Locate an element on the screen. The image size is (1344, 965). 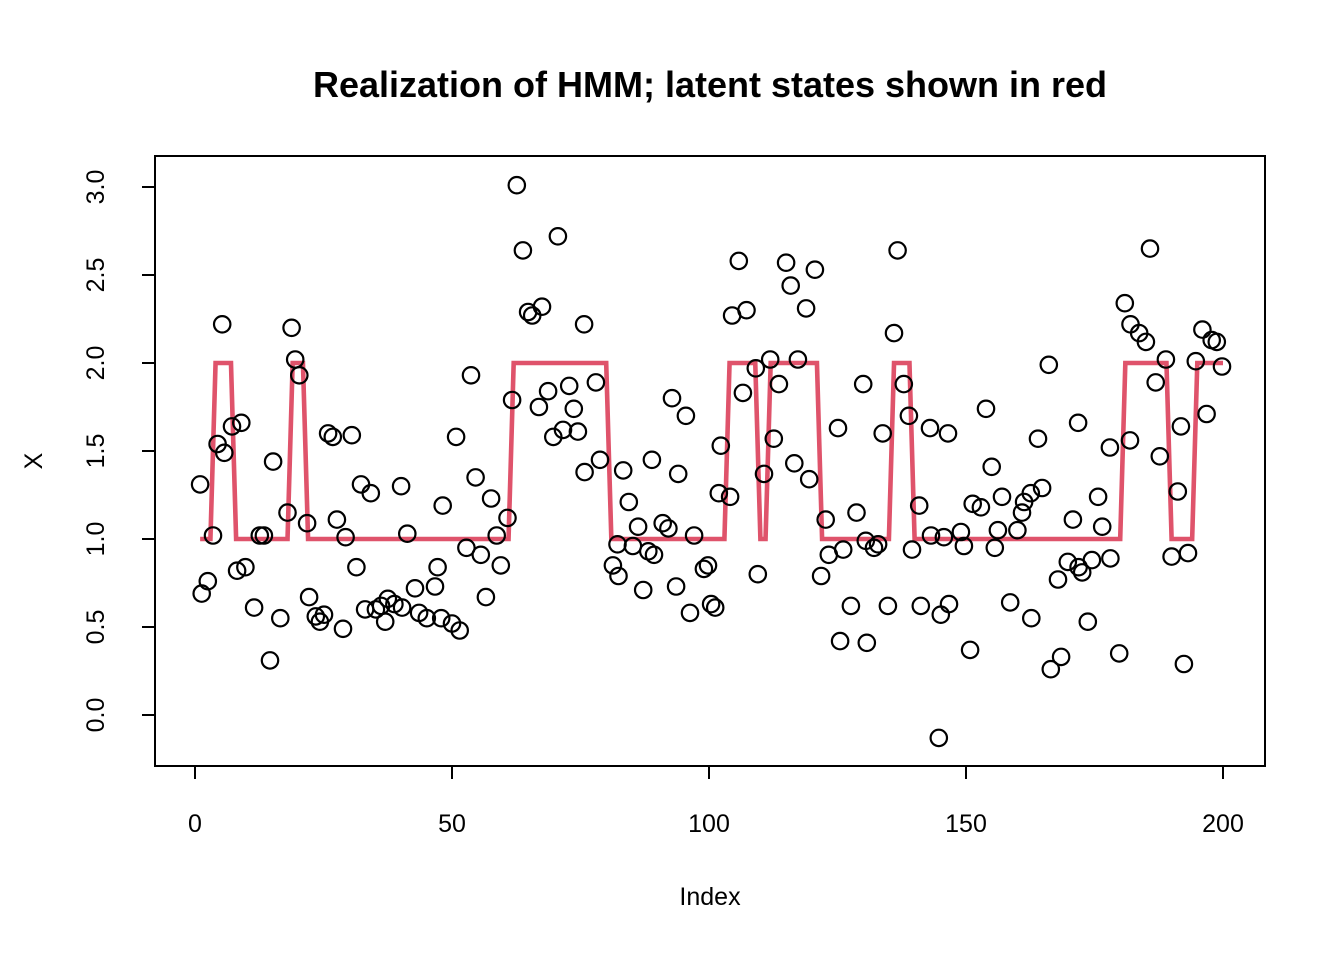
y-tick-label: 2.0 is located at coordinates (96, 363).